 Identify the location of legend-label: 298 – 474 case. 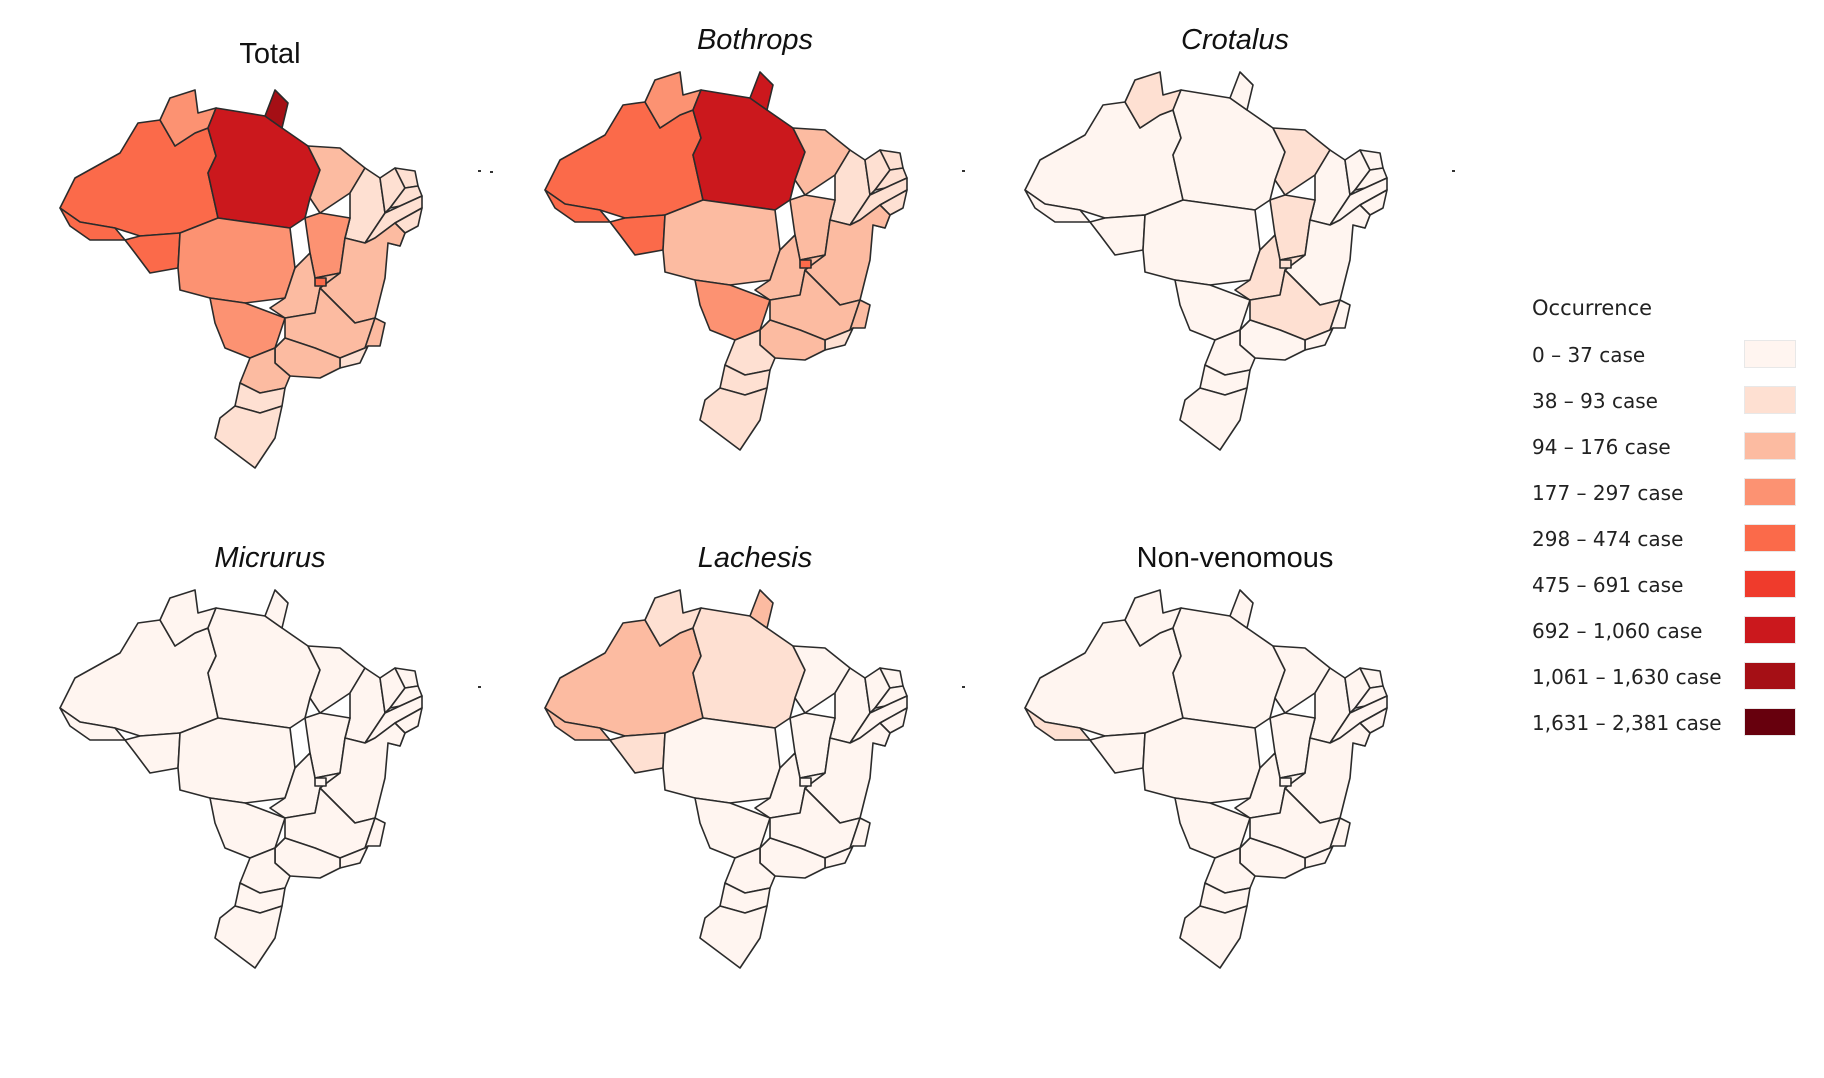
(1608, 539).